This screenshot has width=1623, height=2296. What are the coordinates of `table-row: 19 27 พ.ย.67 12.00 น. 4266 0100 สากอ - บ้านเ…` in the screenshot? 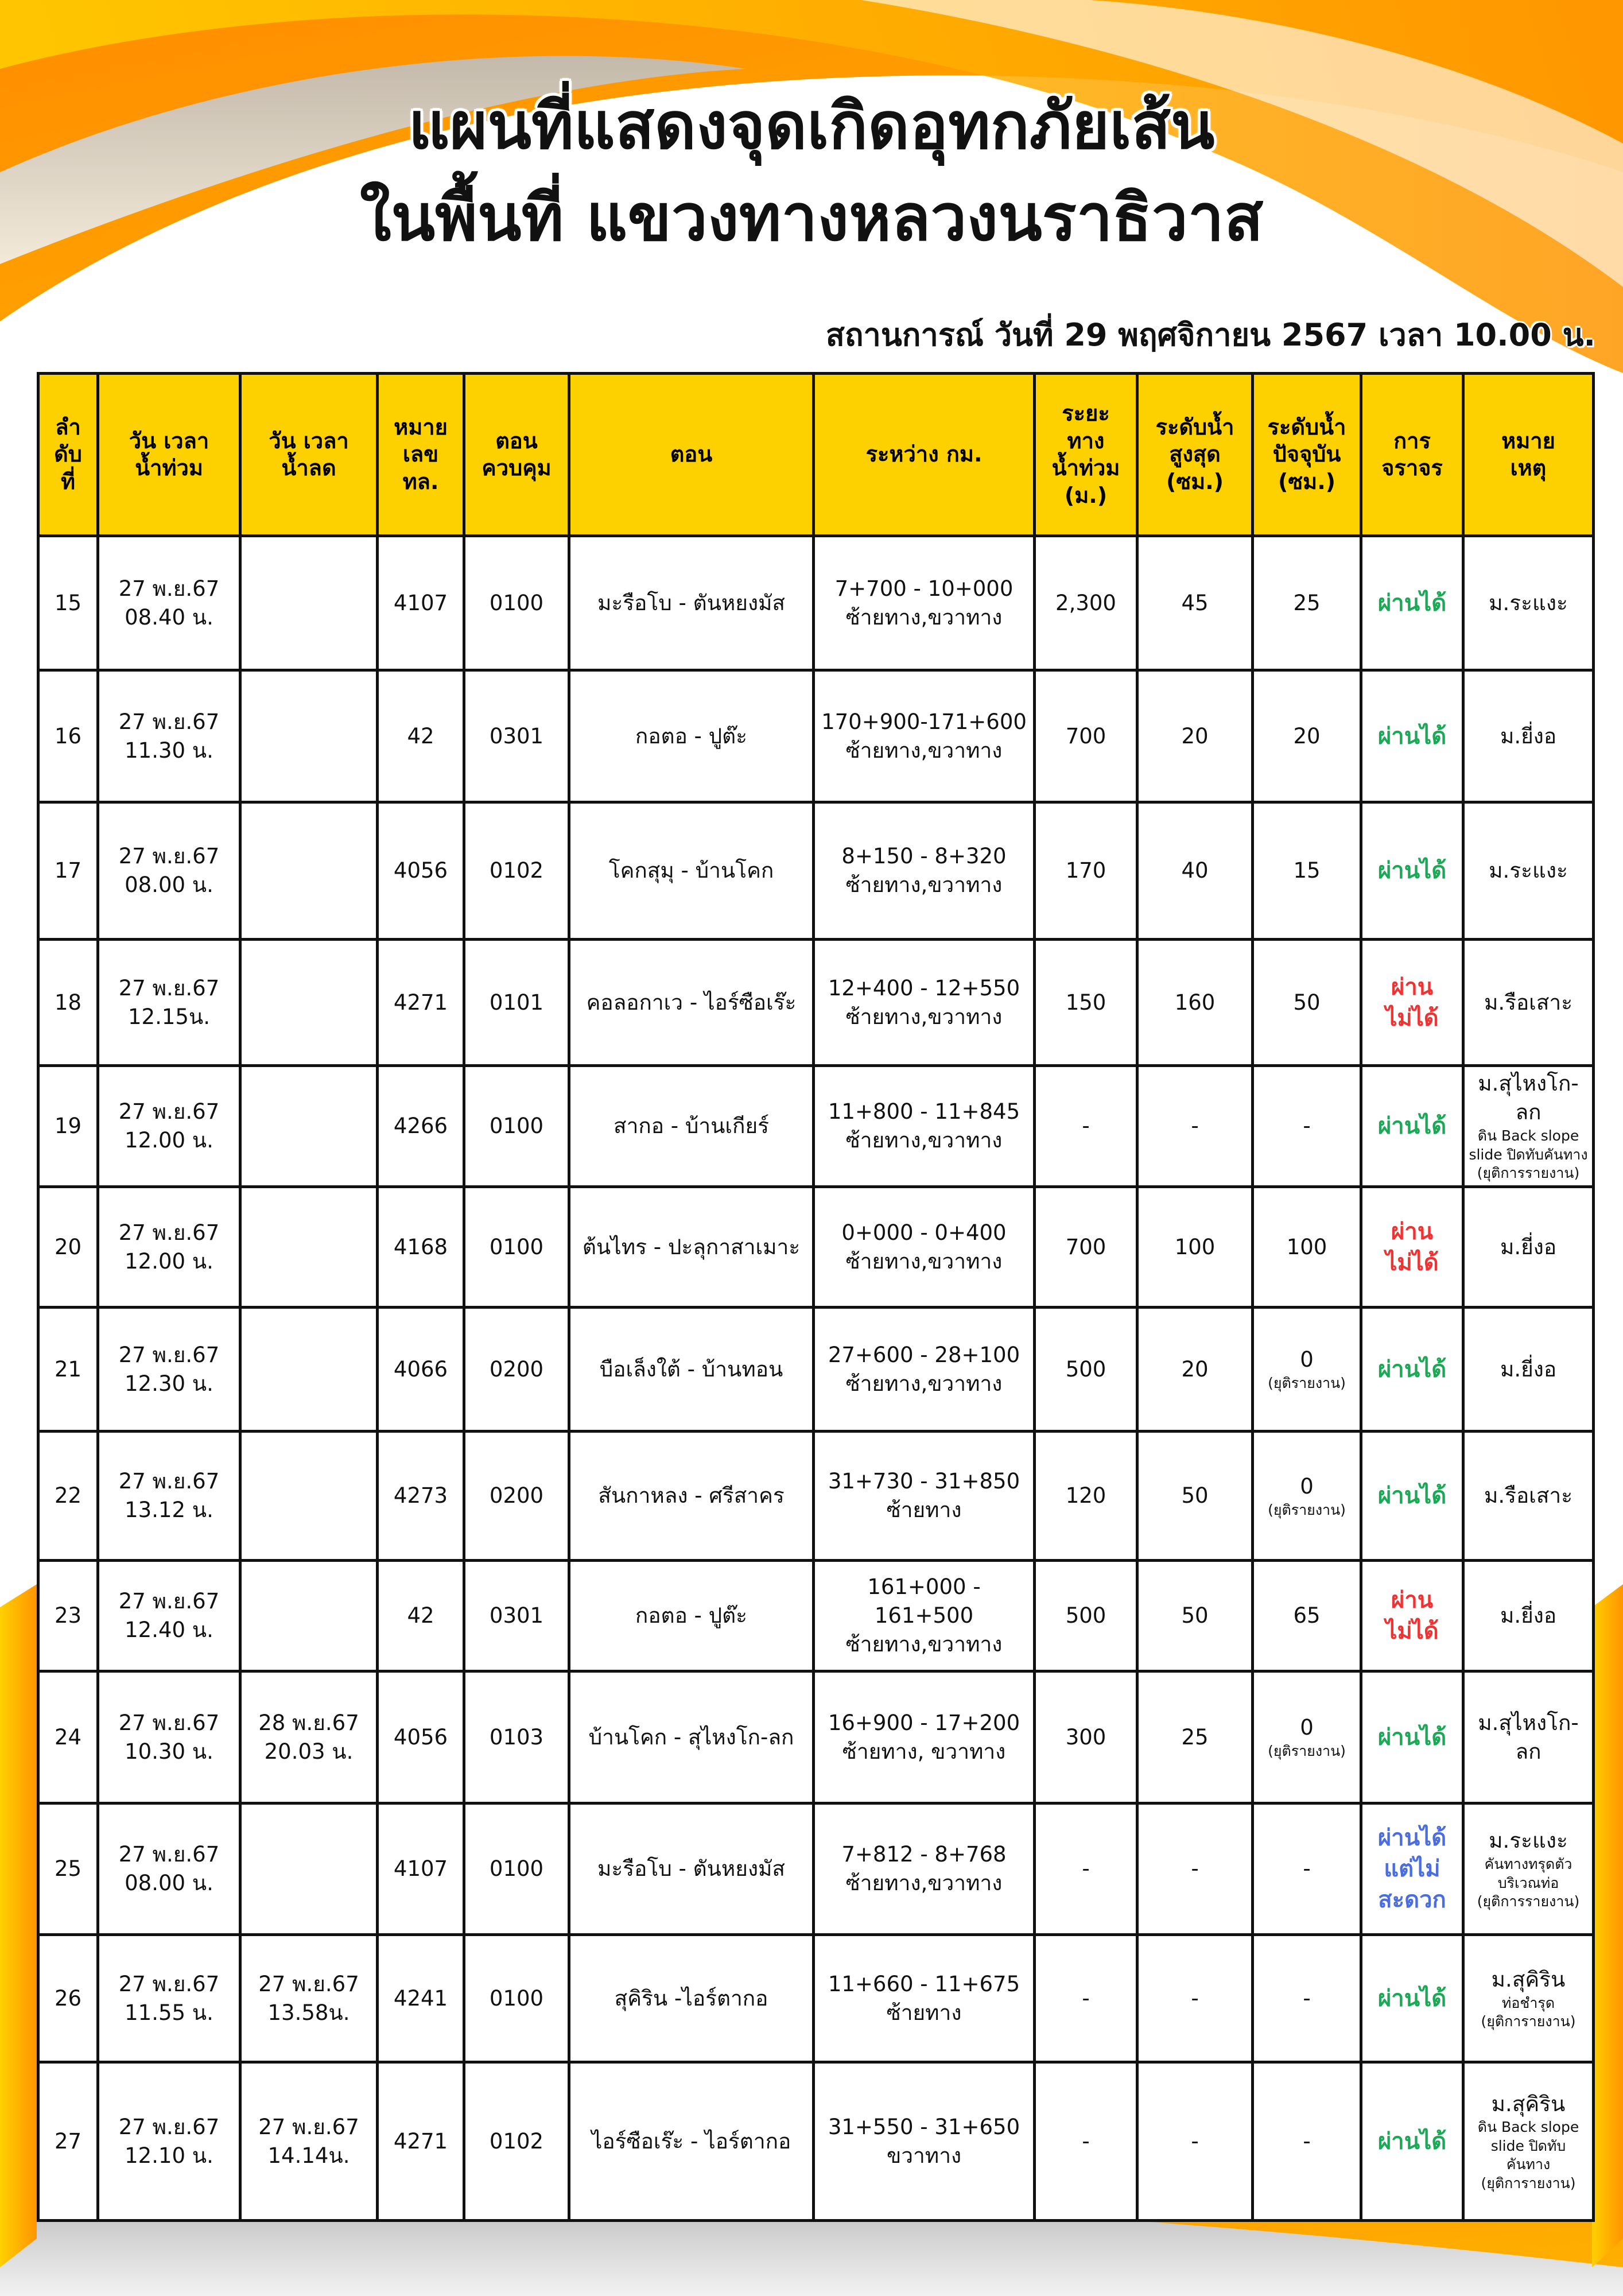 It's located at (816, 1126).